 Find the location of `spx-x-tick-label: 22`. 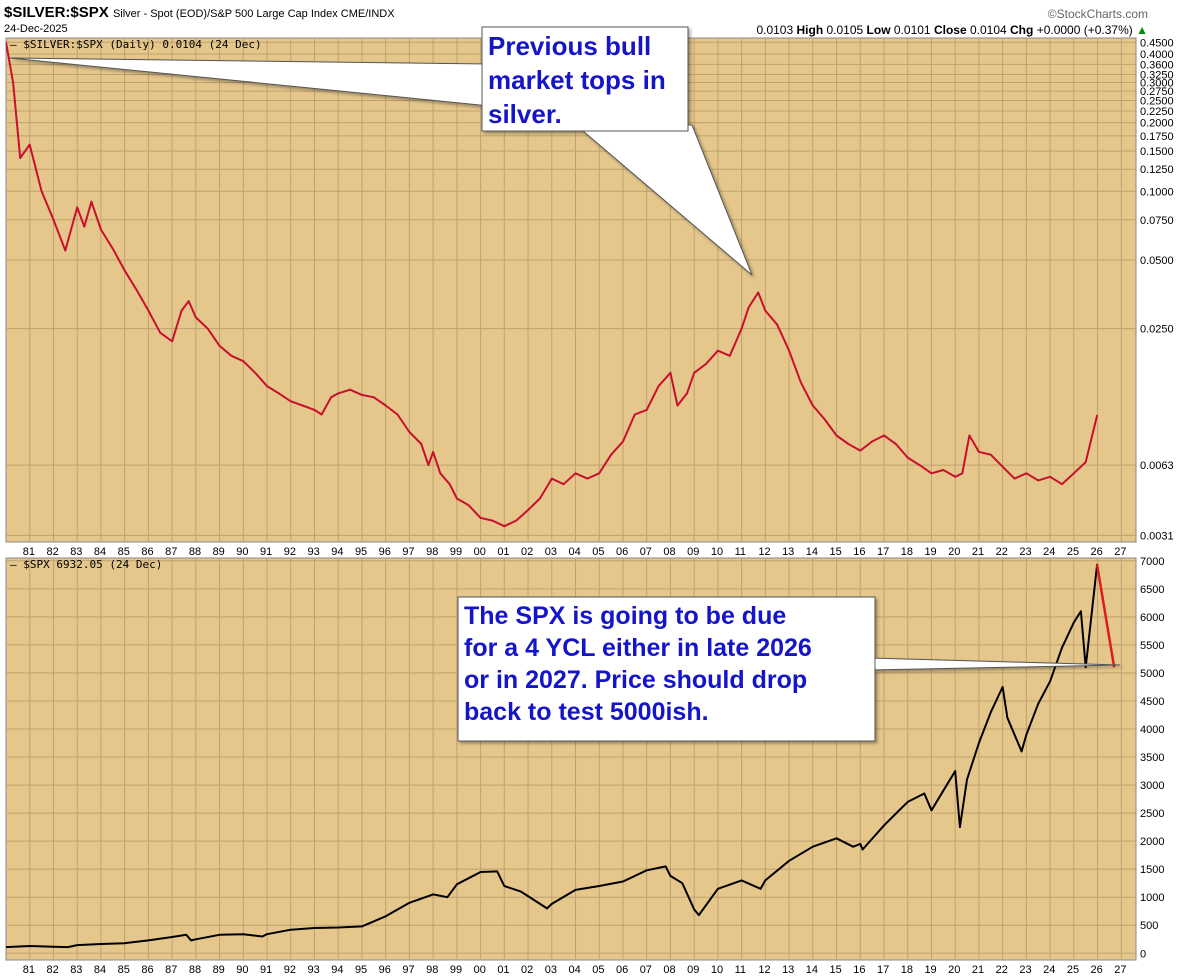

spx-x-tick-label: 22 is located at coordinates (1002, 970).